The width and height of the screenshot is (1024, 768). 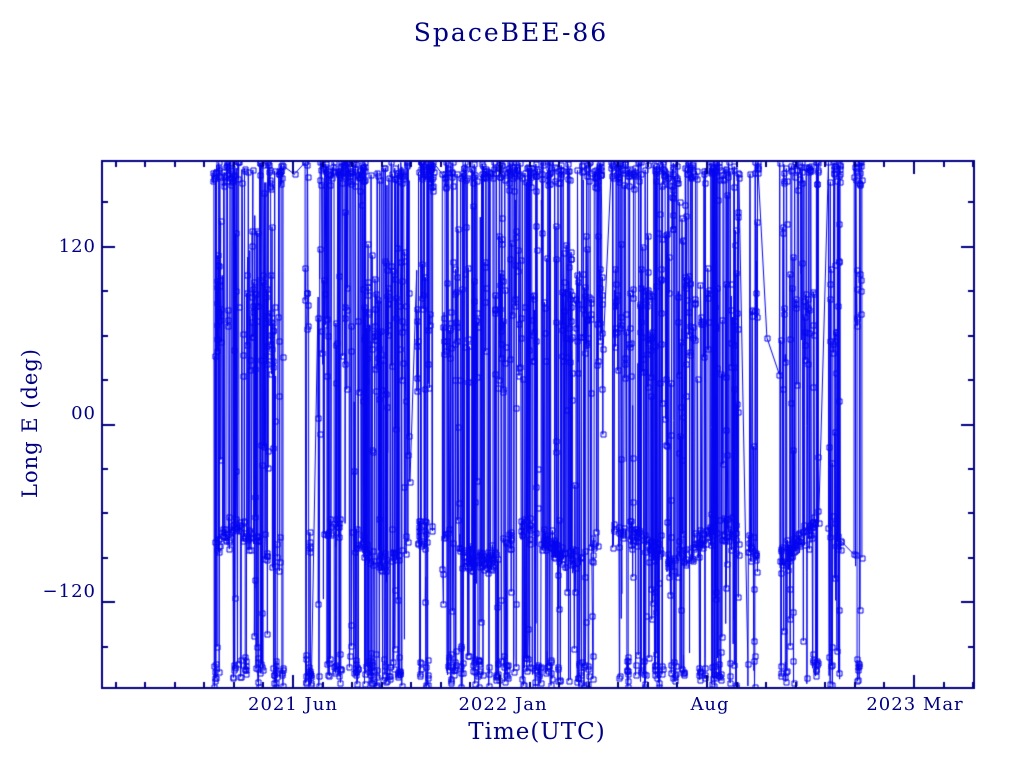 What do you see at coordinates (537, 732) in the screenshot?
I see `x-axis-title: Time(UTC)` at bounding box center [537, 732].